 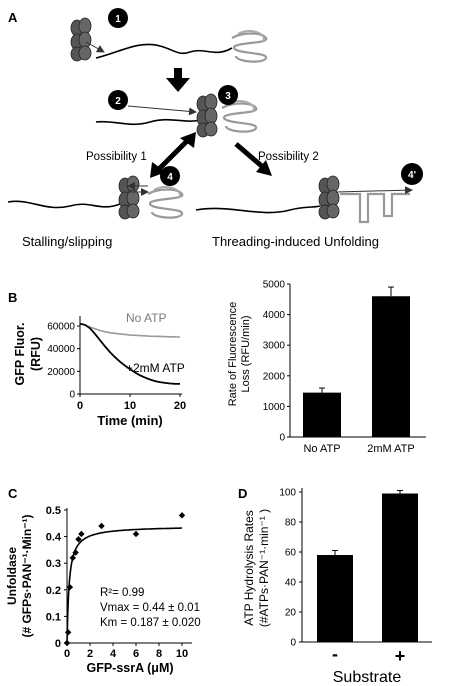 I want to click on c-xtick-label: 6, so click(x=136, y=654).